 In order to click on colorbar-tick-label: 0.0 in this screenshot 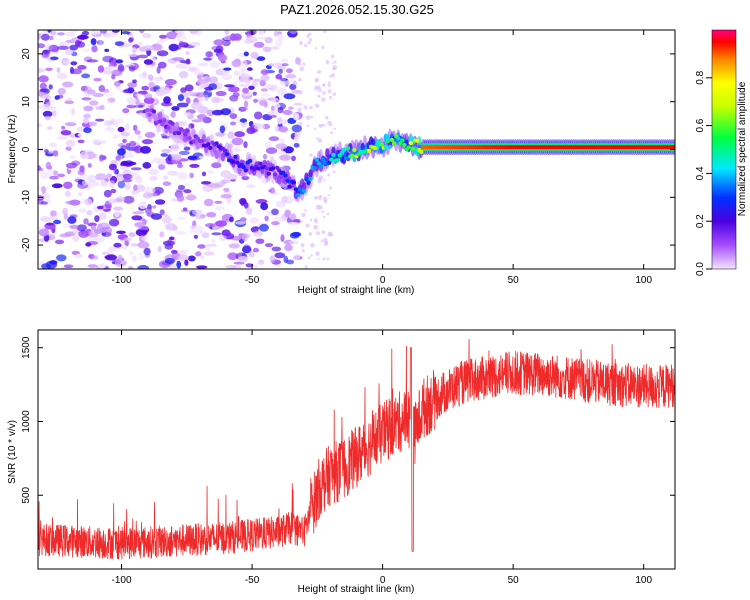, I will do `click(700, 269)`.